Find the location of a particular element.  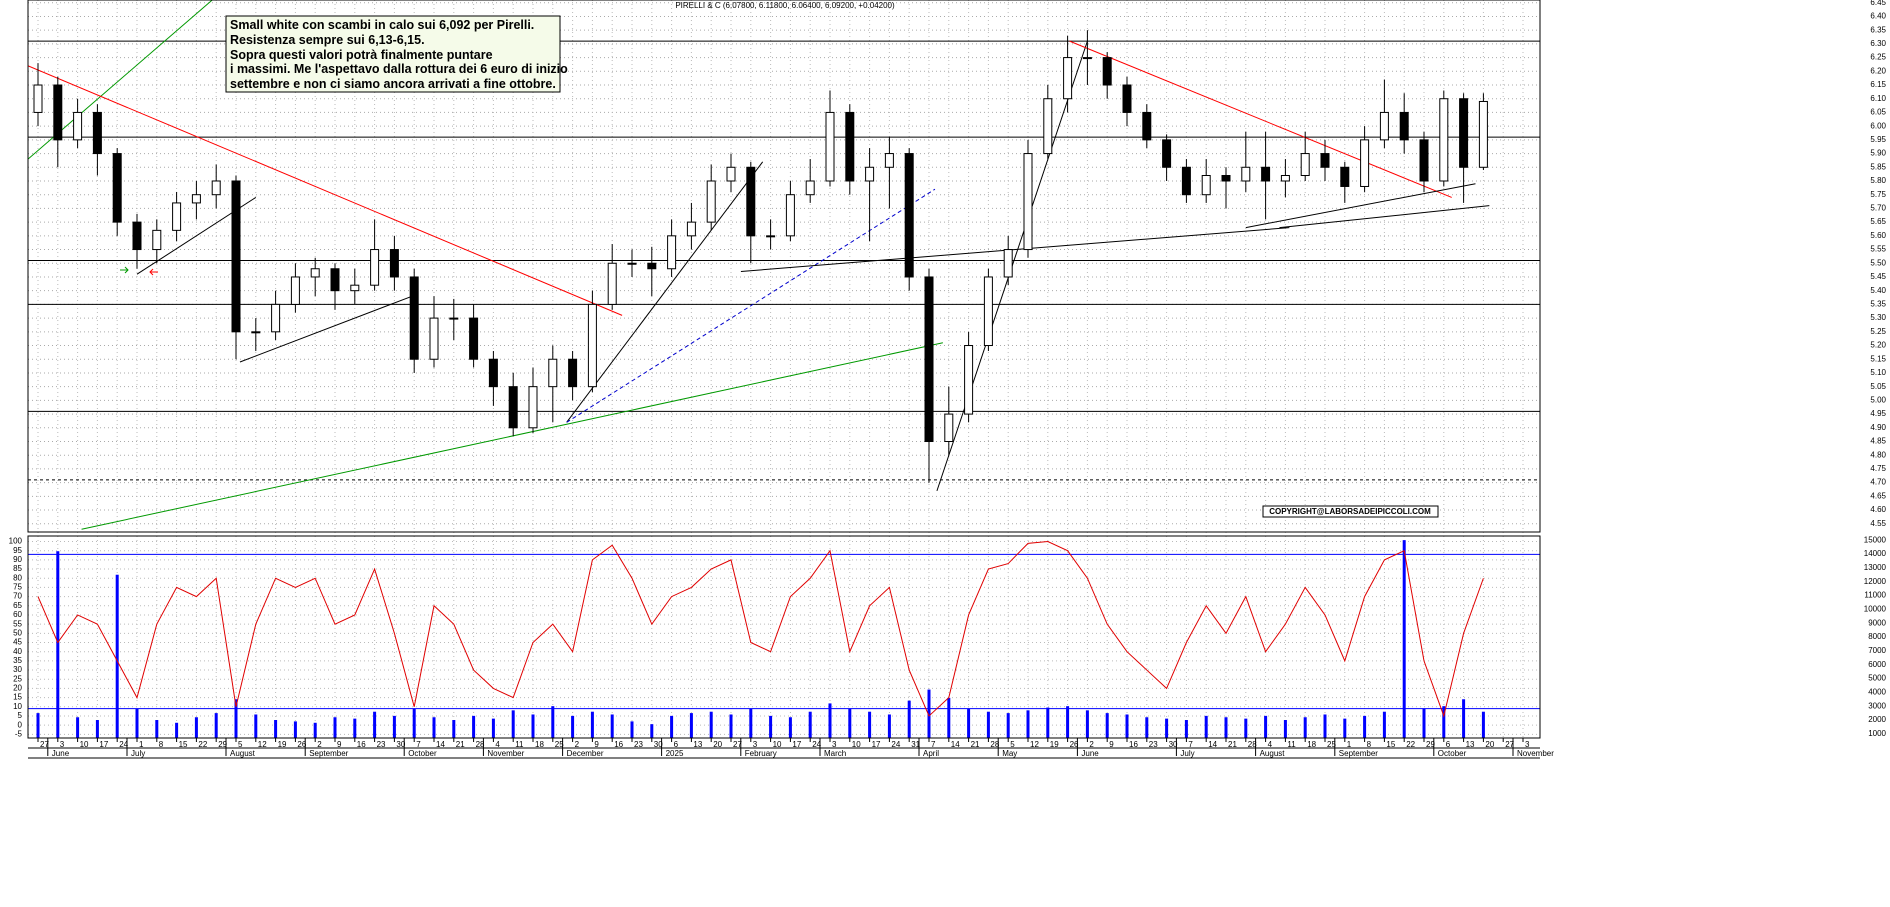

osc-tick-label: 55 is located at coordinates (17, 623).